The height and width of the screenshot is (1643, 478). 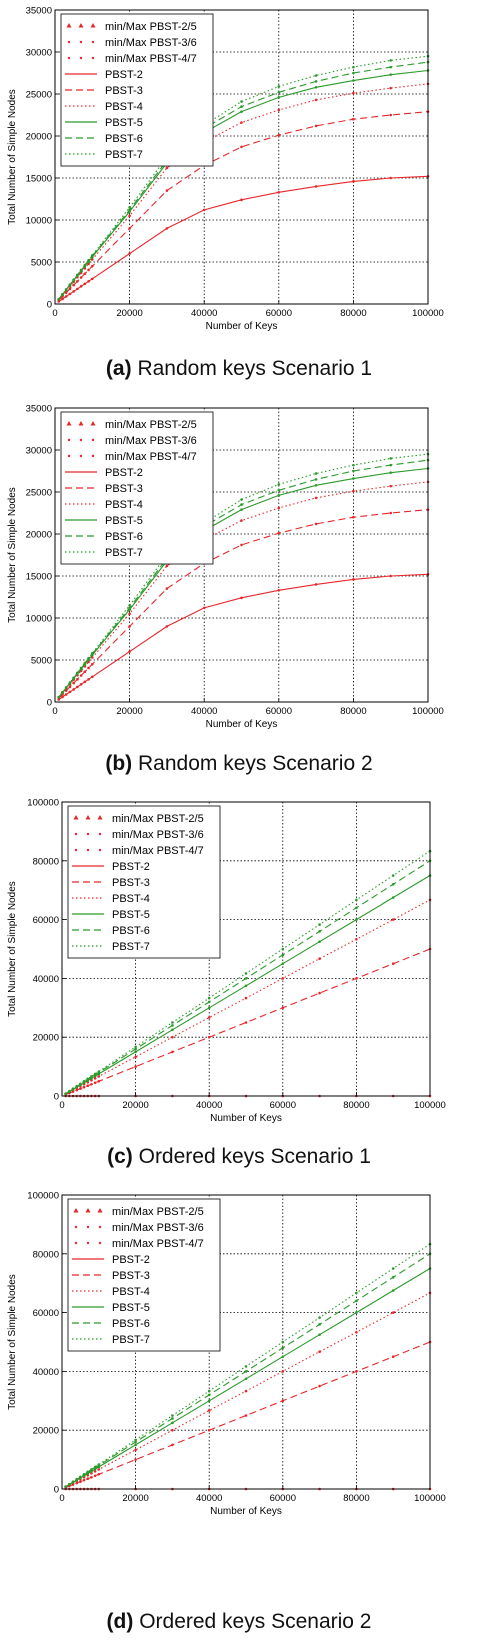 I want to click on caption-d-letter: (d), so click(x=120, y=1621).